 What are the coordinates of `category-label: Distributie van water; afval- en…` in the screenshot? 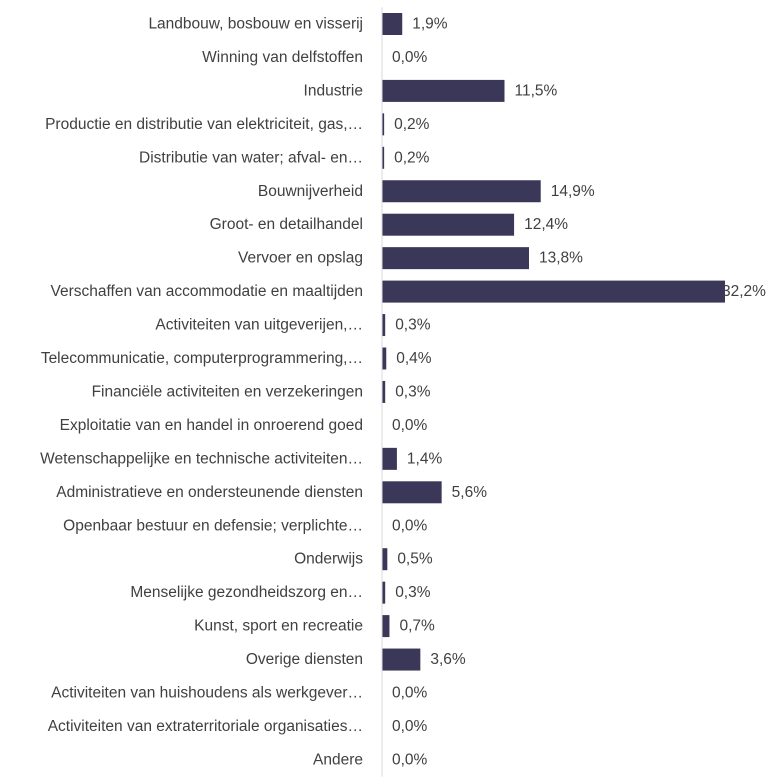 It's located at (251, 157).